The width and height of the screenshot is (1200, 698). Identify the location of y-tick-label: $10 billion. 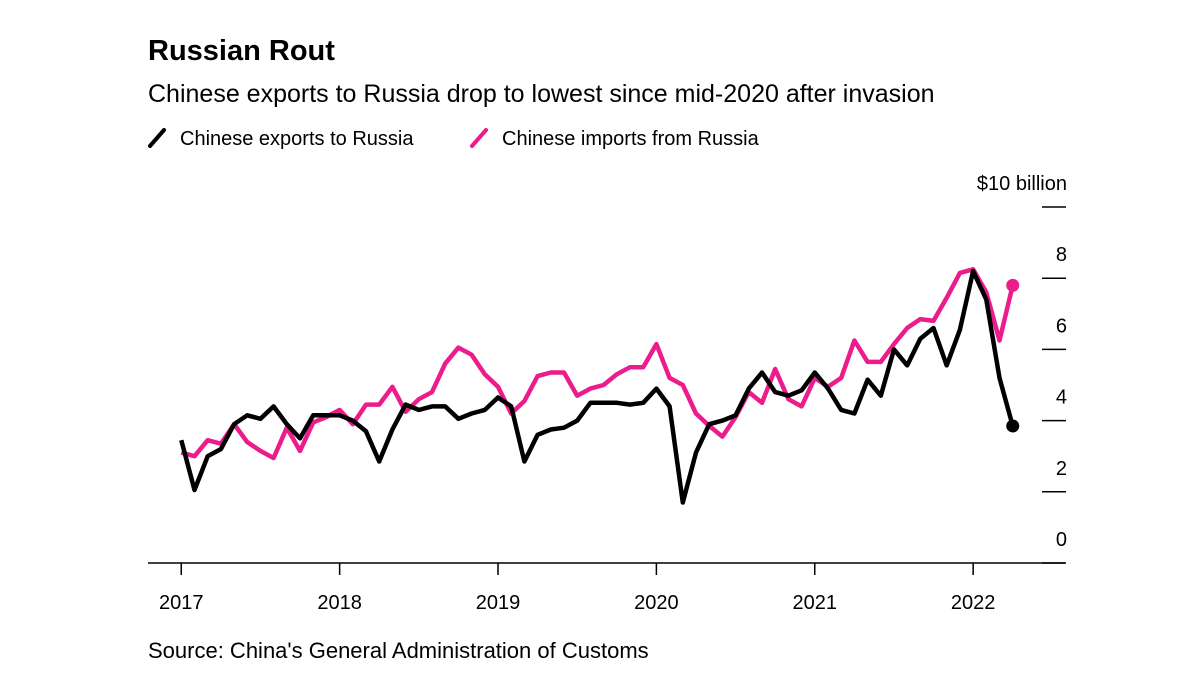
(1022, 184).